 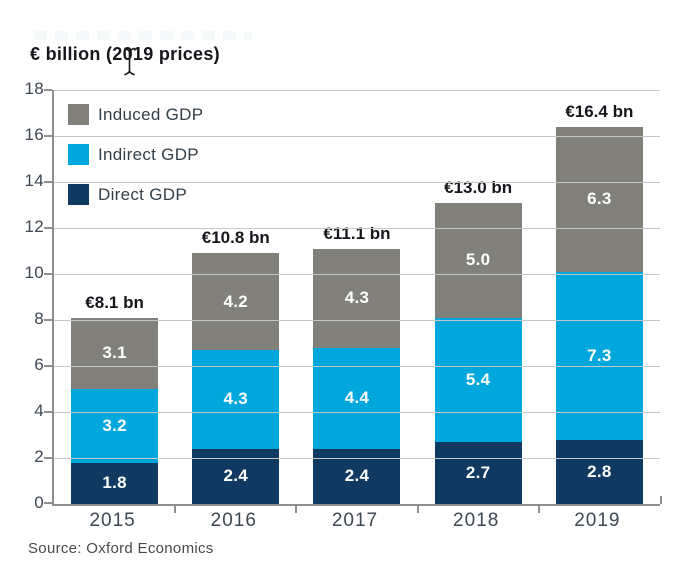 I want to click on x-axis-labels: 2015 2016 2017 2018 2019, so click(x=355, y=521).